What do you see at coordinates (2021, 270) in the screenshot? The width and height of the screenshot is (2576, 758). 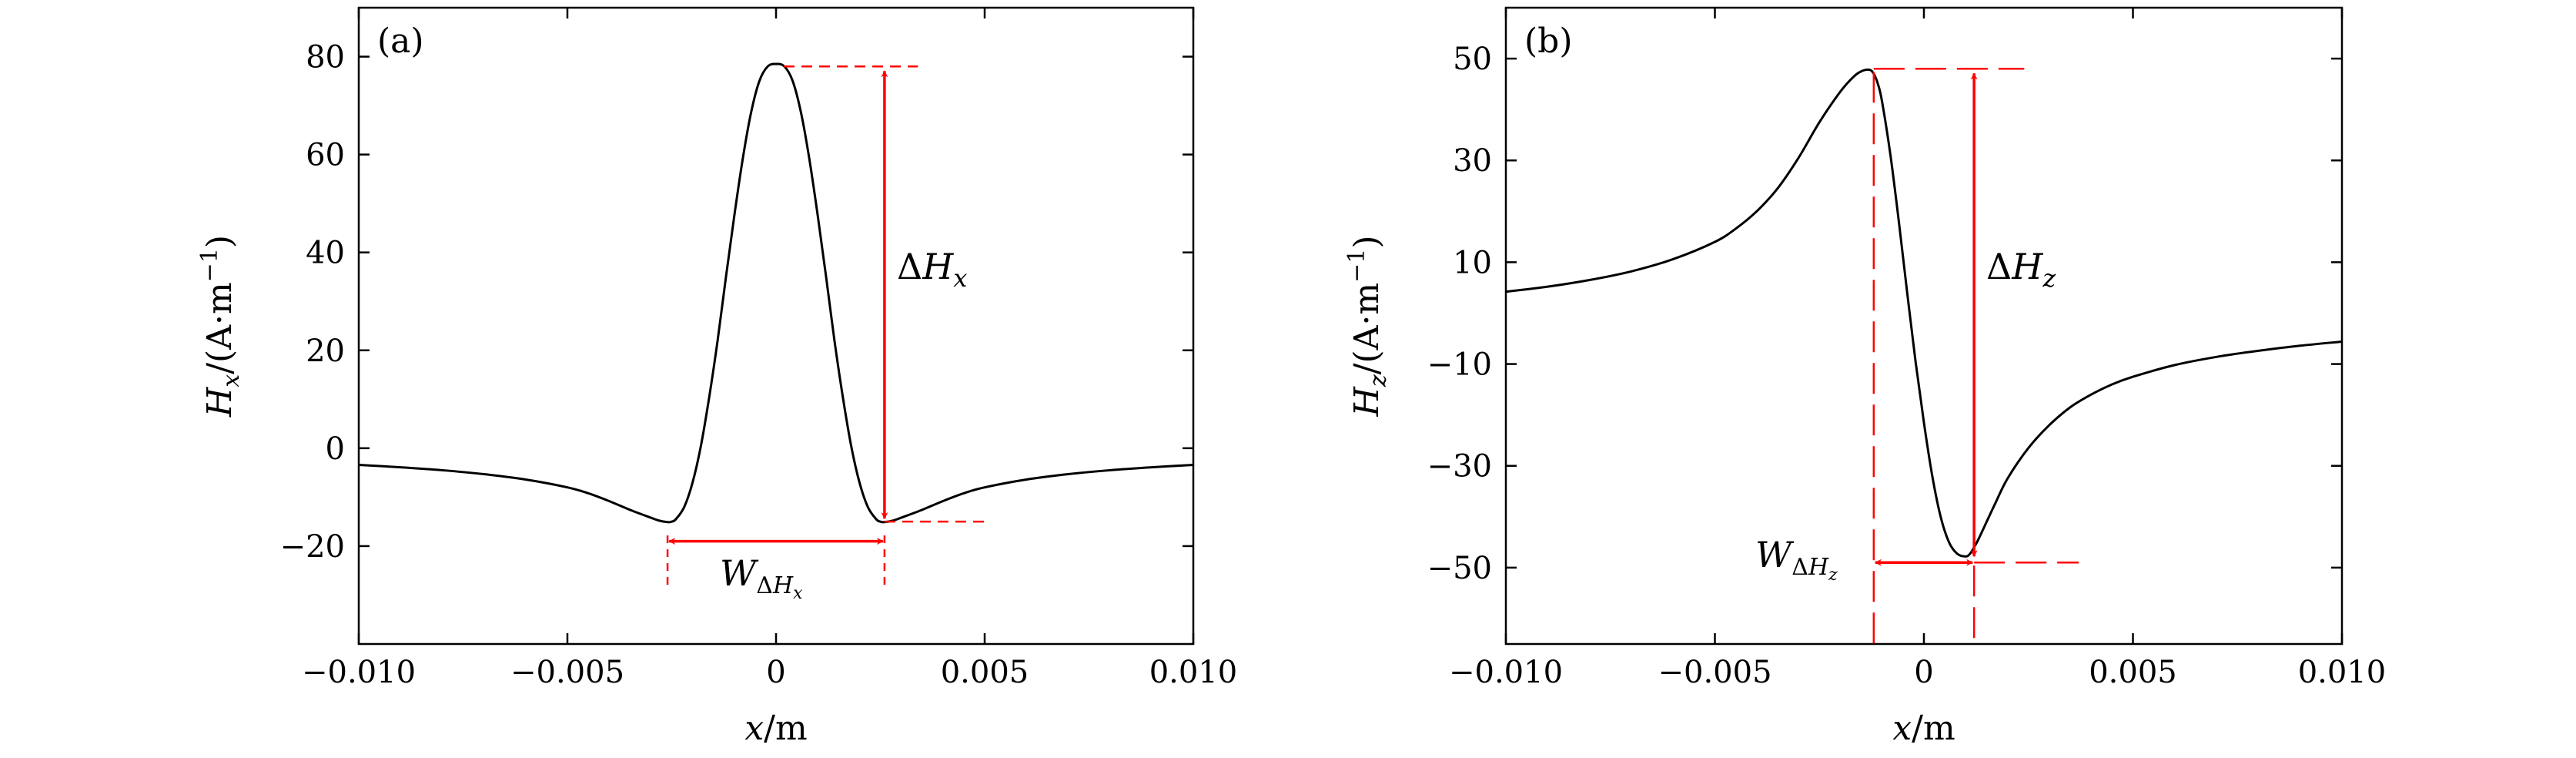 I see `delta-label: ΔHz` at bounding box center [2021, 270].